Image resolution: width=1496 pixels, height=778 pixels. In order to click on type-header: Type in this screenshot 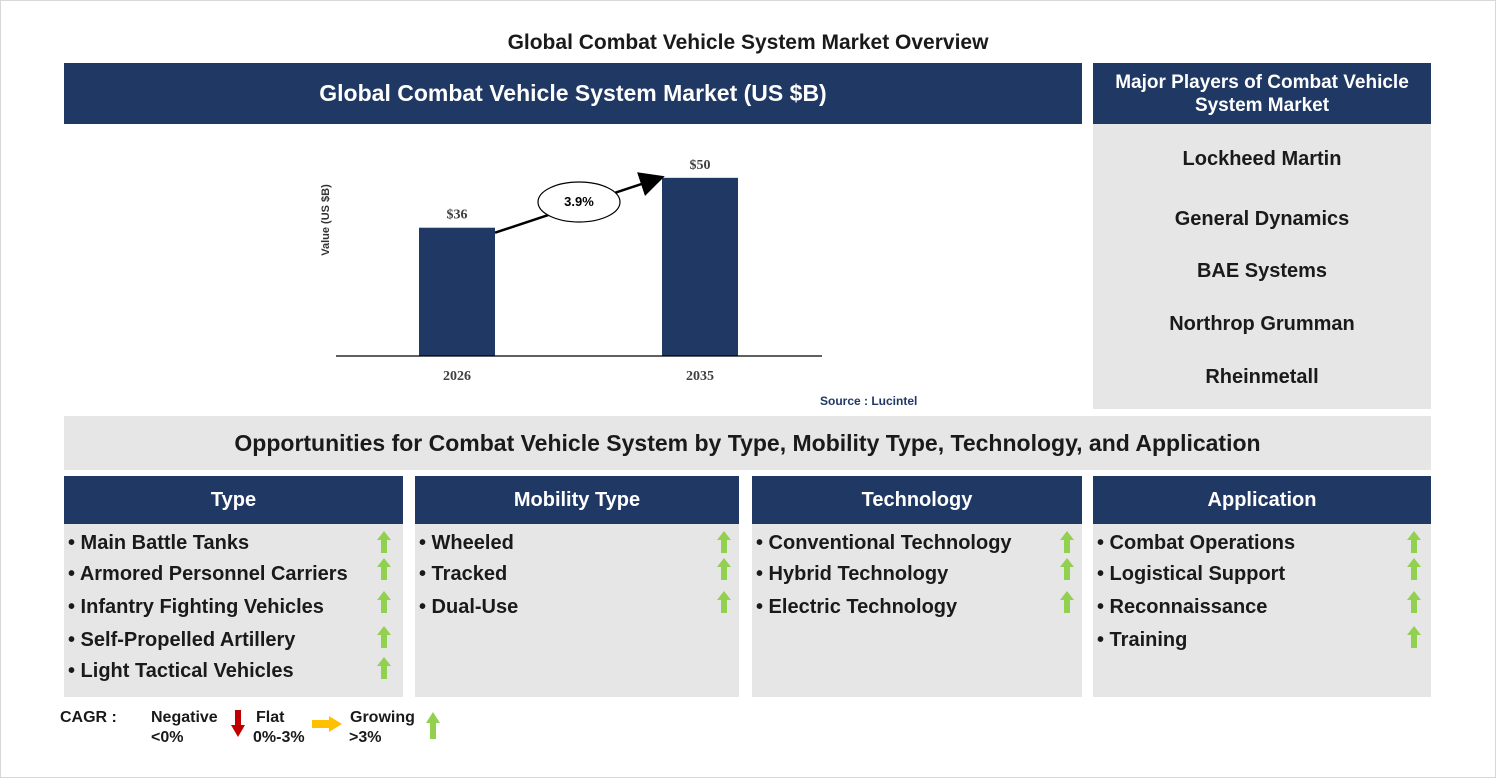, I will do `click(233, 500)`.